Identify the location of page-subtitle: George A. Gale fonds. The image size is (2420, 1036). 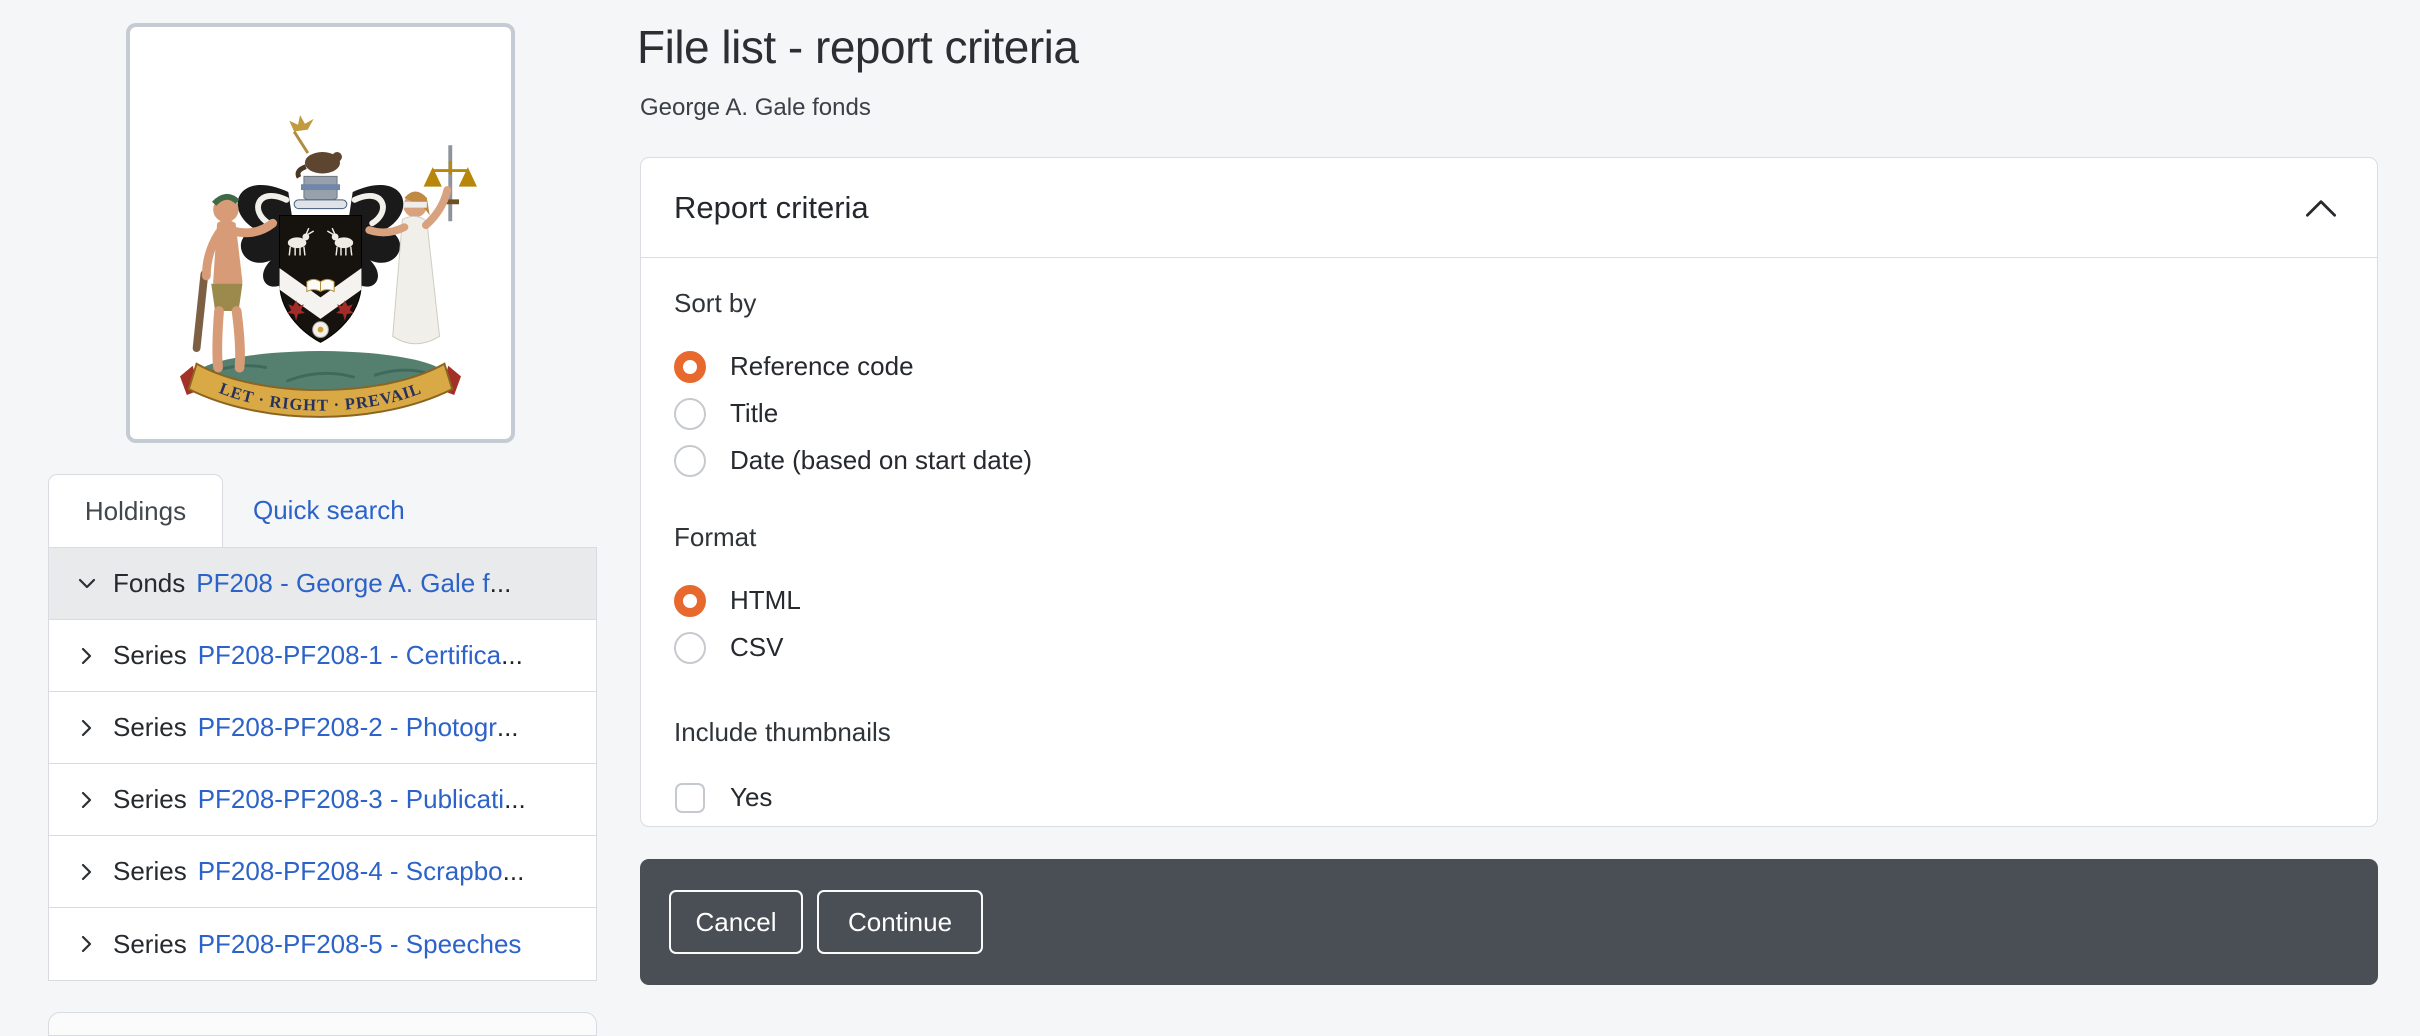
(755, 107).